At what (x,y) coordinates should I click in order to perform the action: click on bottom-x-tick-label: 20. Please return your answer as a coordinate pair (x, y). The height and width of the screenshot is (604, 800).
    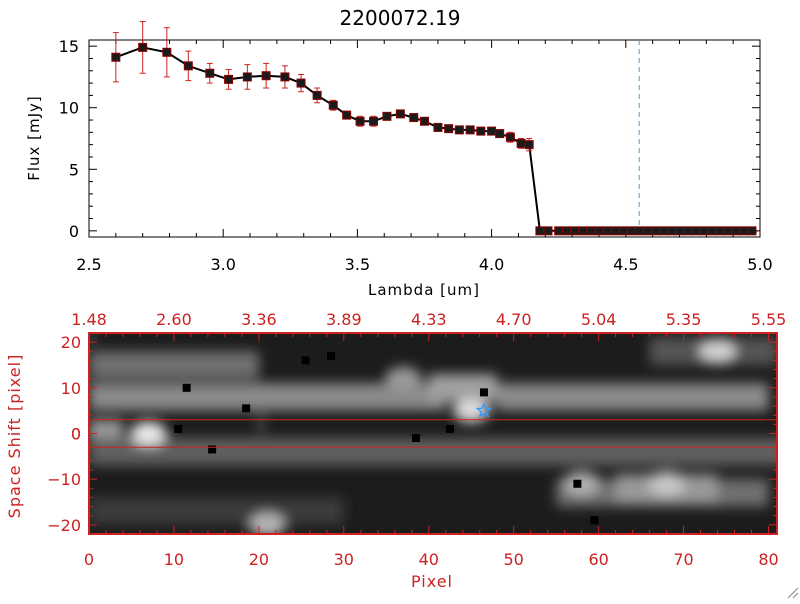
    Looking at the image, I should click on (259, 559).